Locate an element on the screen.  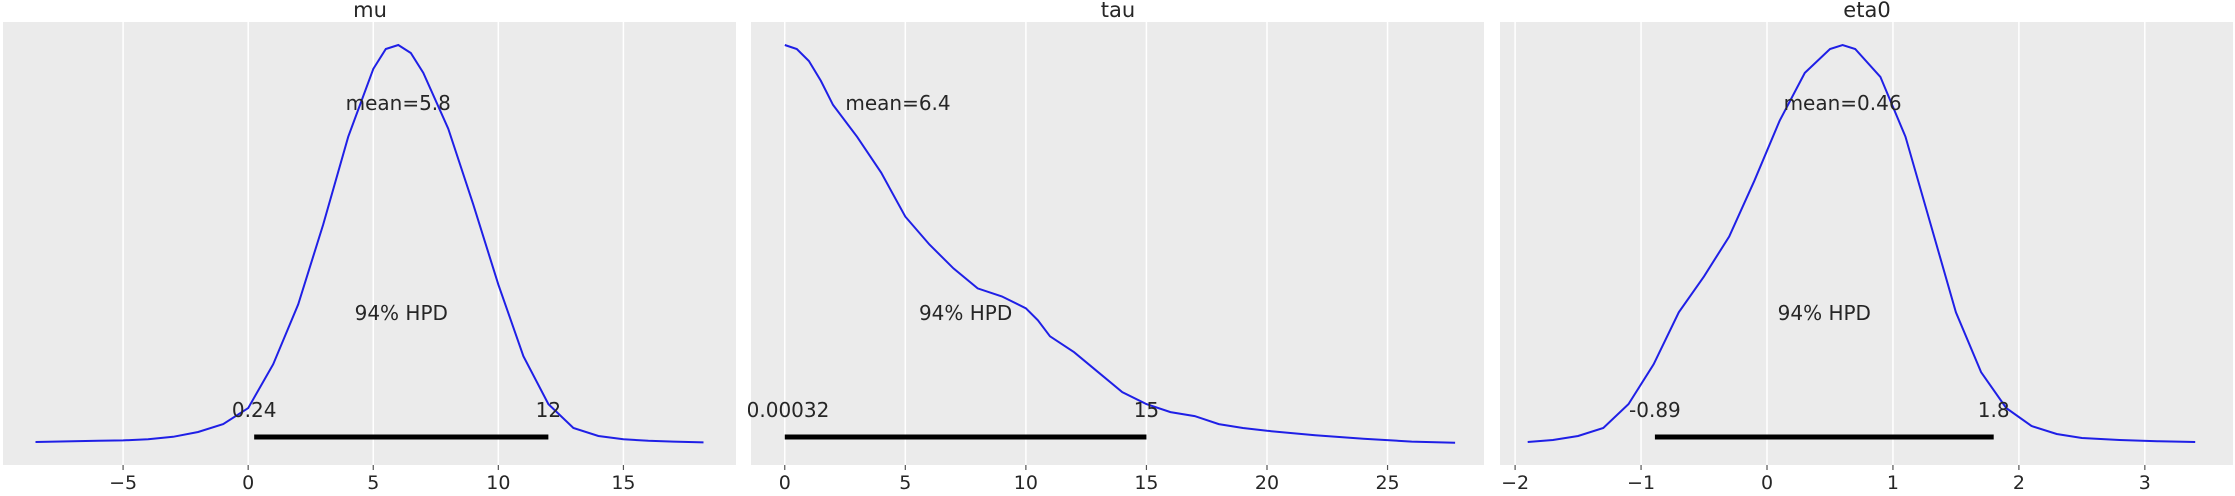
hpd-high-label: 15 is located at coordinates (1146, 410).